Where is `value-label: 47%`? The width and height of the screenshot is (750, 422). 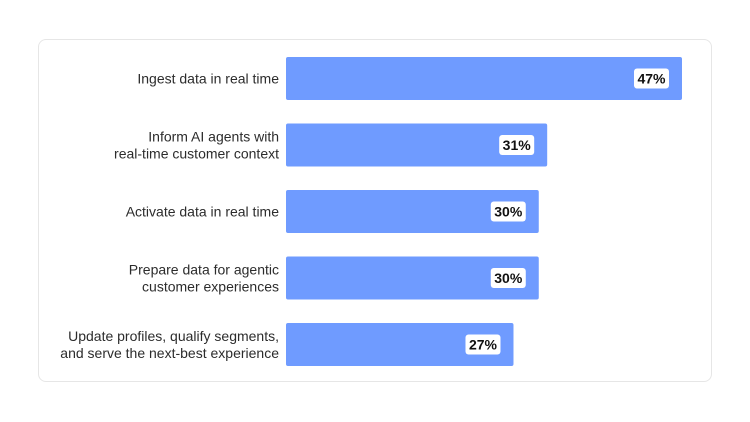 value-label: 47% is located at coordinates (651, 79).